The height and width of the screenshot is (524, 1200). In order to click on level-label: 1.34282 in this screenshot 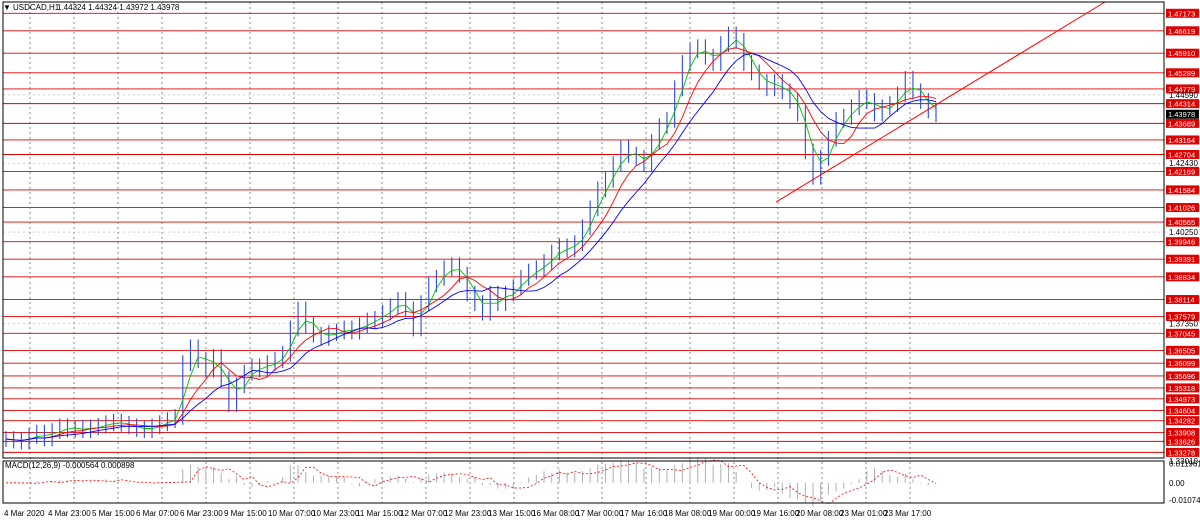, I will do `click(1181, 421)`.